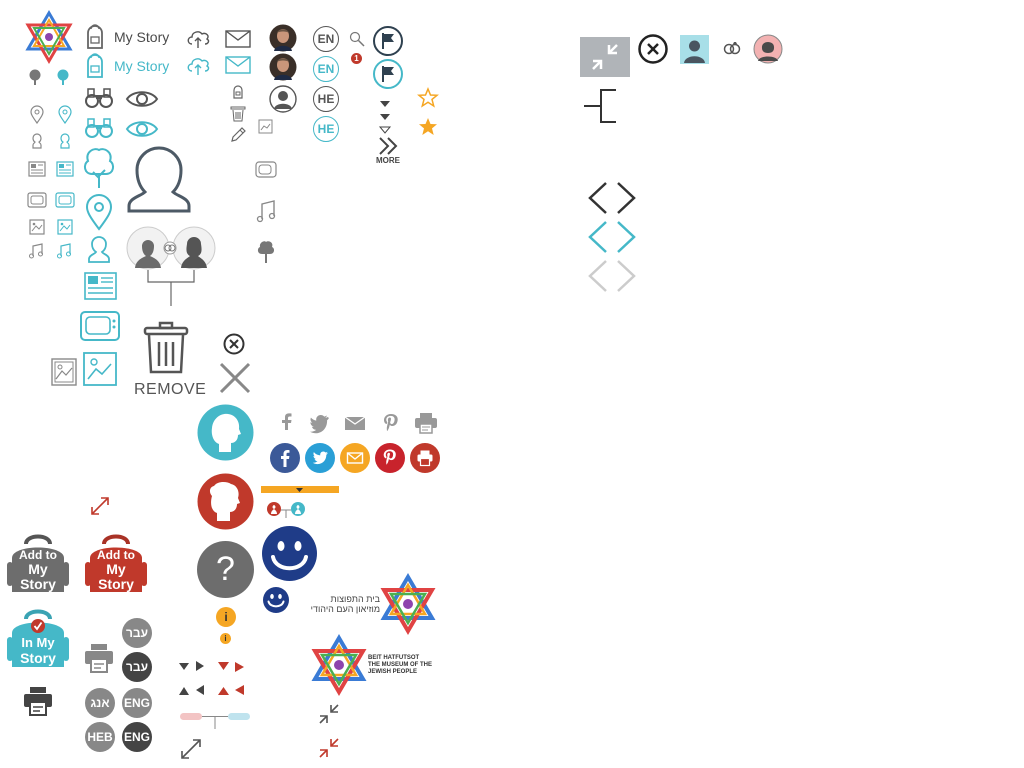 Image resolution: width=1024 pixels, height=768 pixels. I want to click on eye-icon-teal, so click(142, 129).